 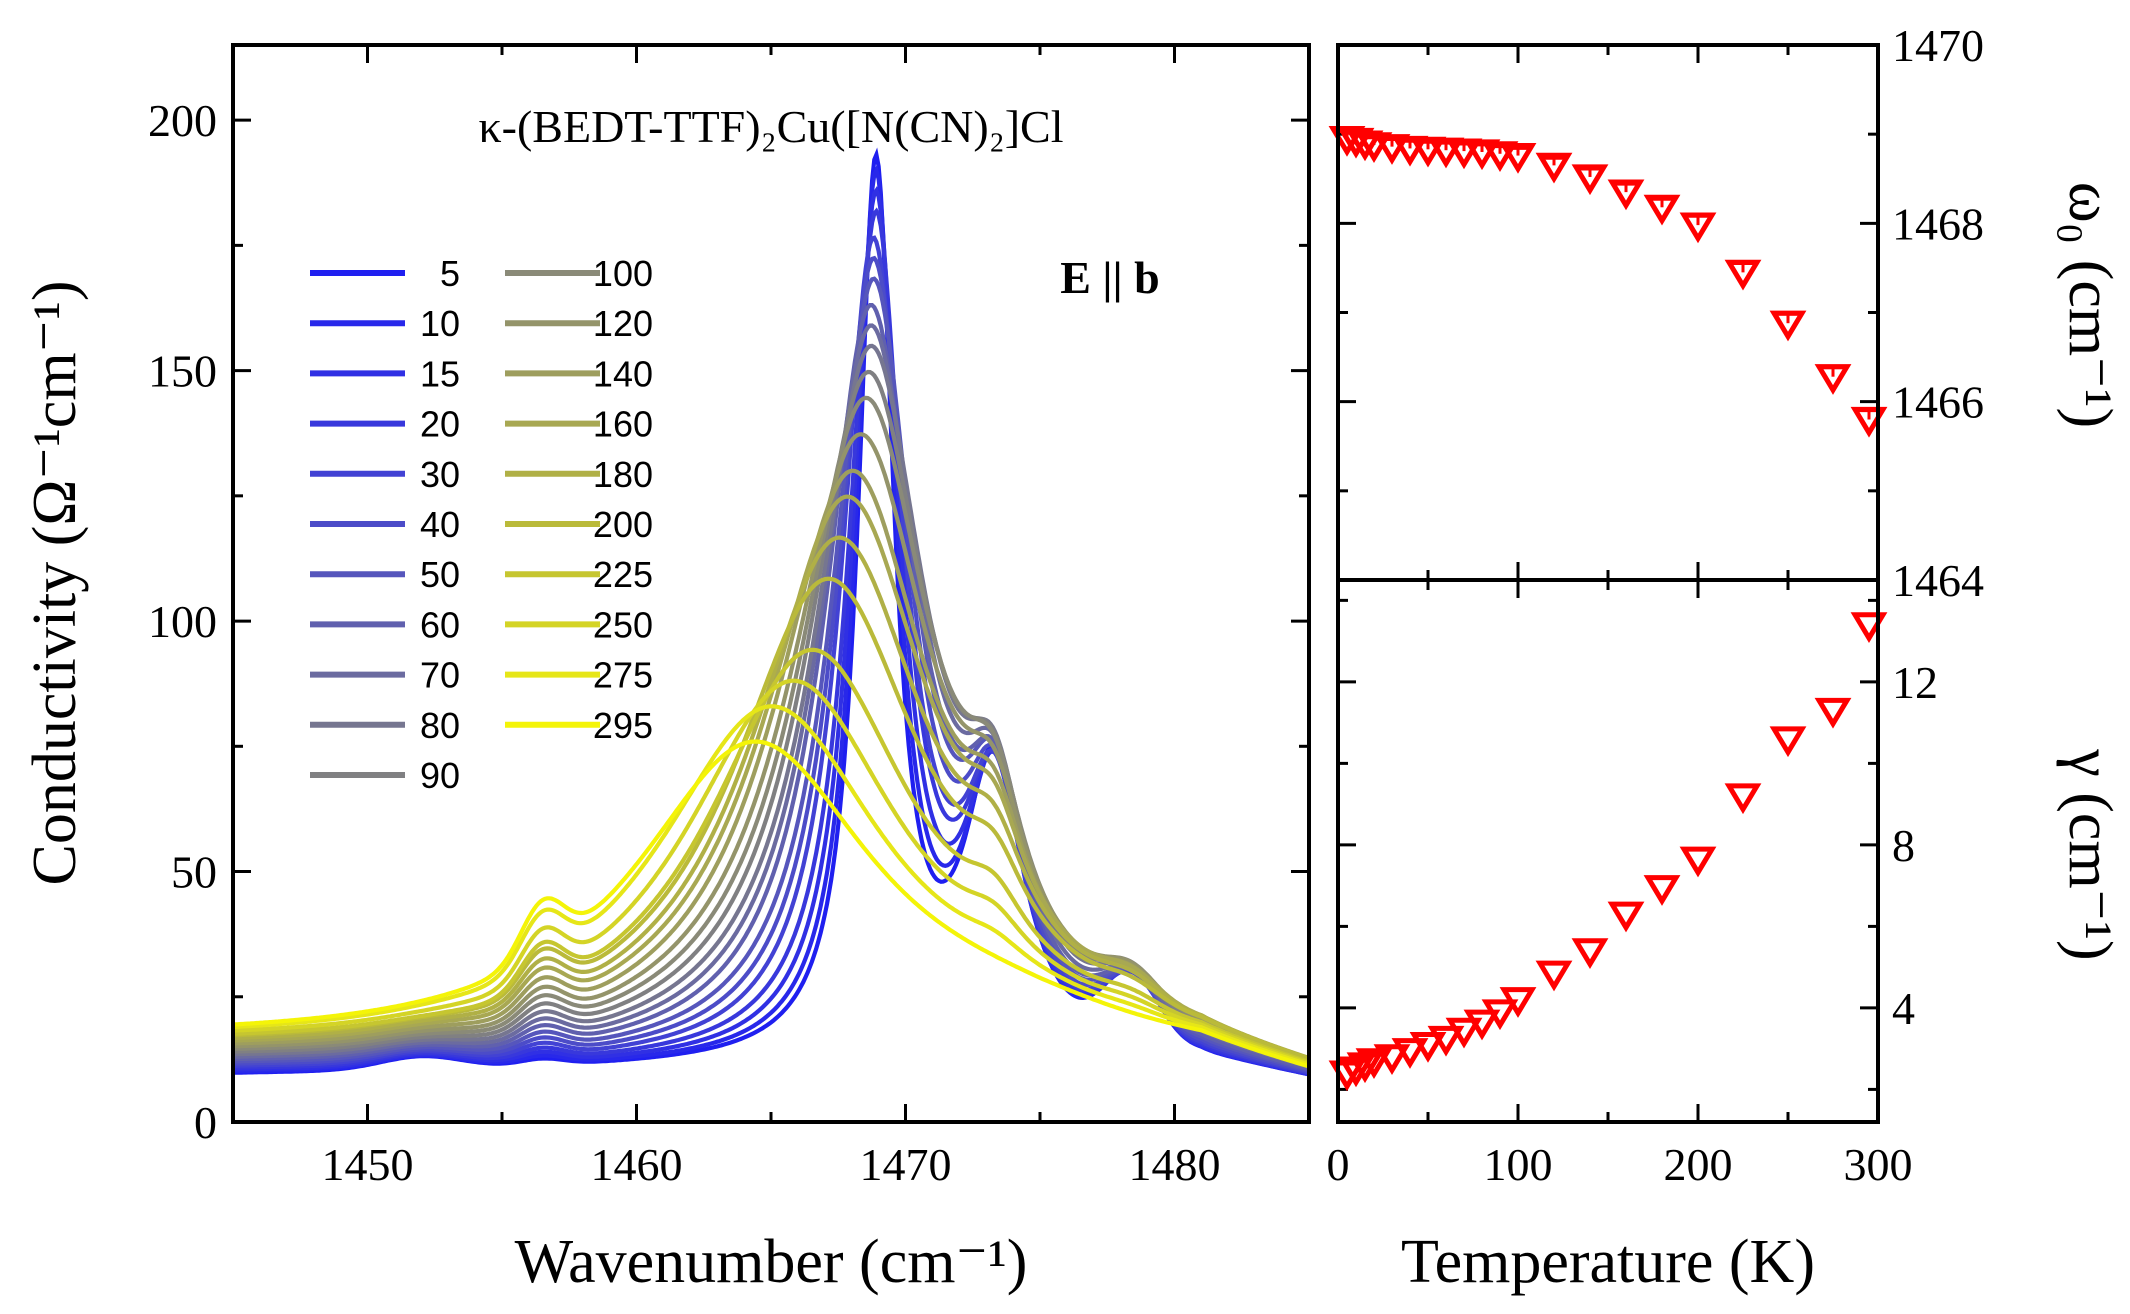 I want to click on gamma-ticks: 0 100 200 300 4 8 12, so click(x=1632, y=885).